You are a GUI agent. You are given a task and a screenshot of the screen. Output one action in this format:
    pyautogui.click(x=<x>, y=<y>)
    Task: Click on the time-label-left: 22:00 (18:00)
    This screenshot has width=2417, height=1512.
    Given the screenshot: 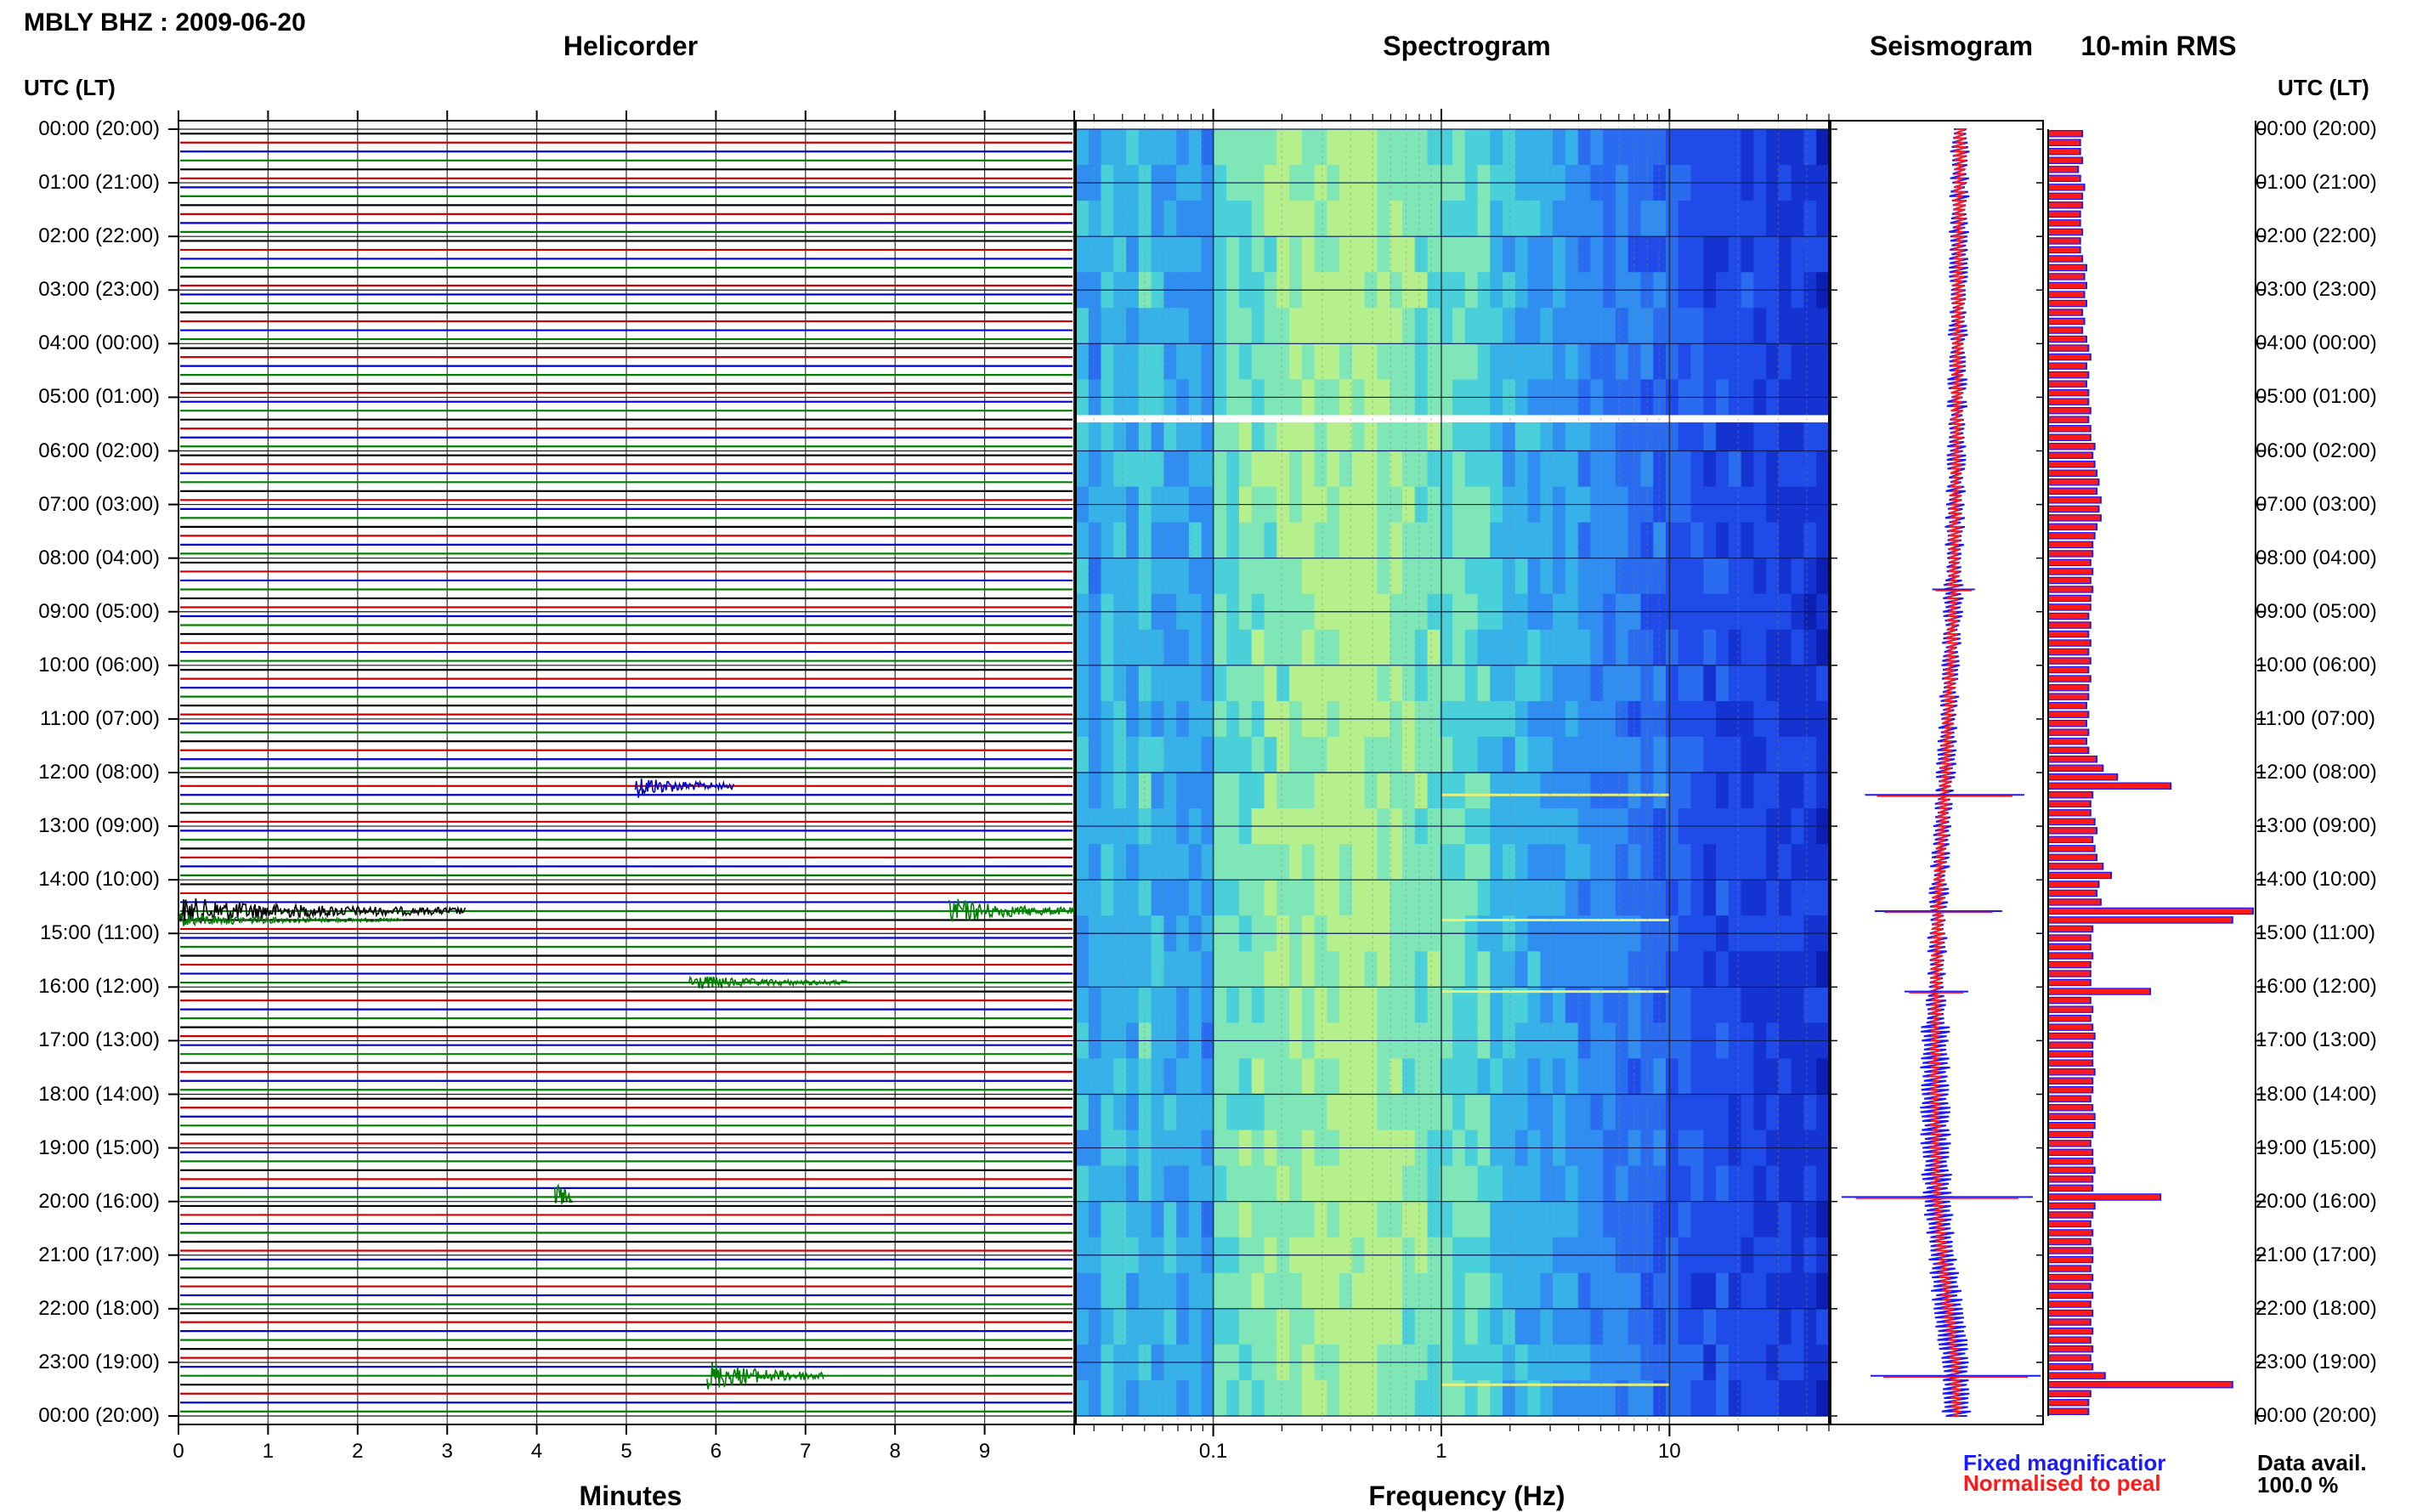 What is the action you would take?
    pyautogui.click(x=99, y=1308)
    